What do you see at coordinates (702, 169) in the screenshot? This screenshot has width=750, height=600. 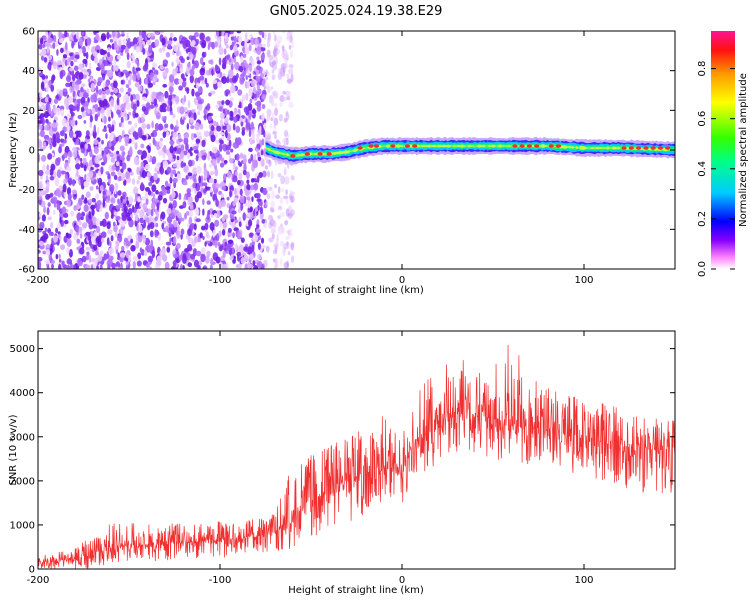 I see `colorbar-tick-label: 0.4` at bounding box center [702, 169].